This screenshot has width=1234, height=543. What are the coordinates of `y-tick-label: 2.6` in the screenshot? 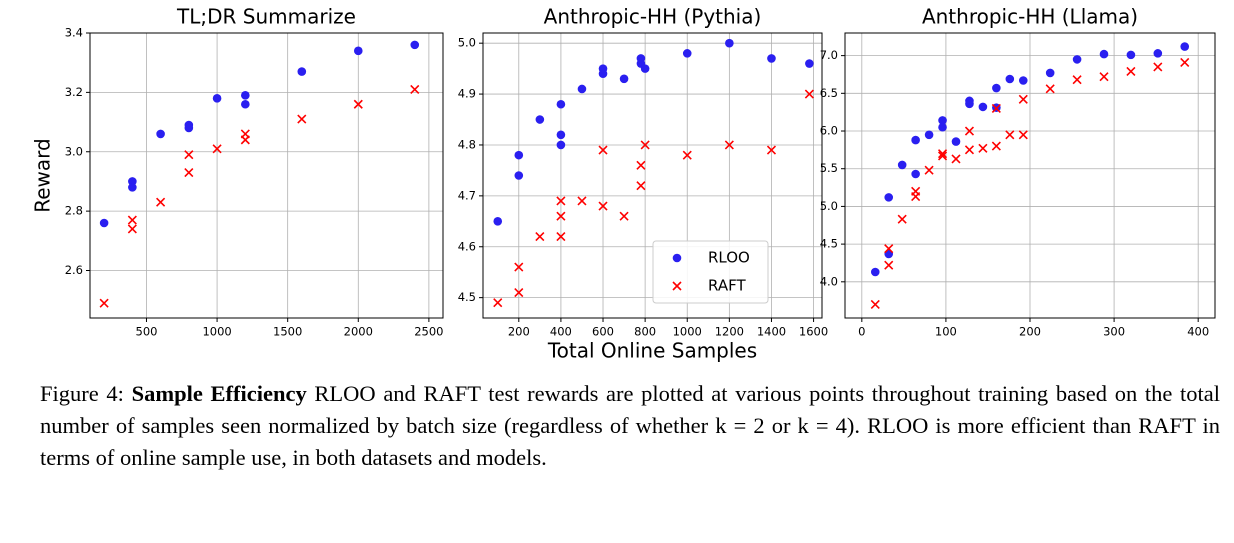 It's located at (74, 270).